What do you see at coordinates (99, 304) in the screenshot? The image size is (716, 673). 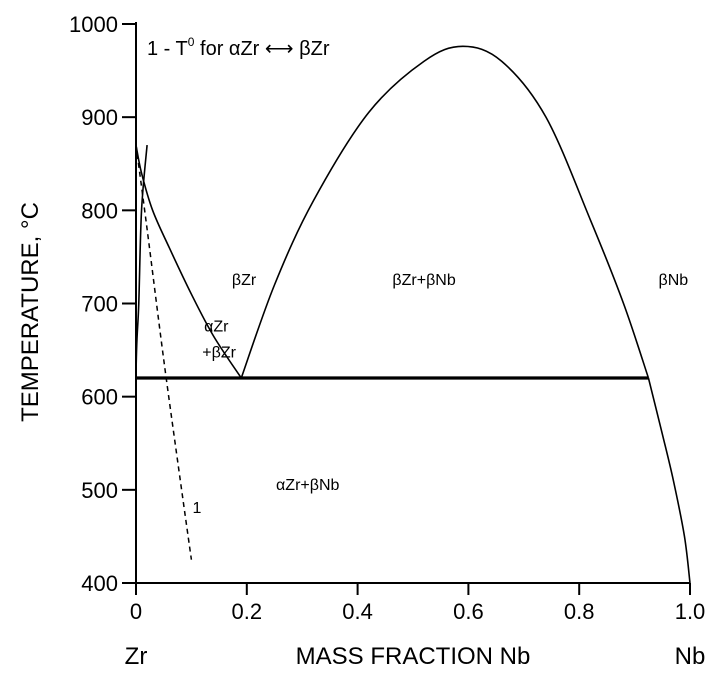 I see `y-tick-label: 700` at bounding box center [99, 304].